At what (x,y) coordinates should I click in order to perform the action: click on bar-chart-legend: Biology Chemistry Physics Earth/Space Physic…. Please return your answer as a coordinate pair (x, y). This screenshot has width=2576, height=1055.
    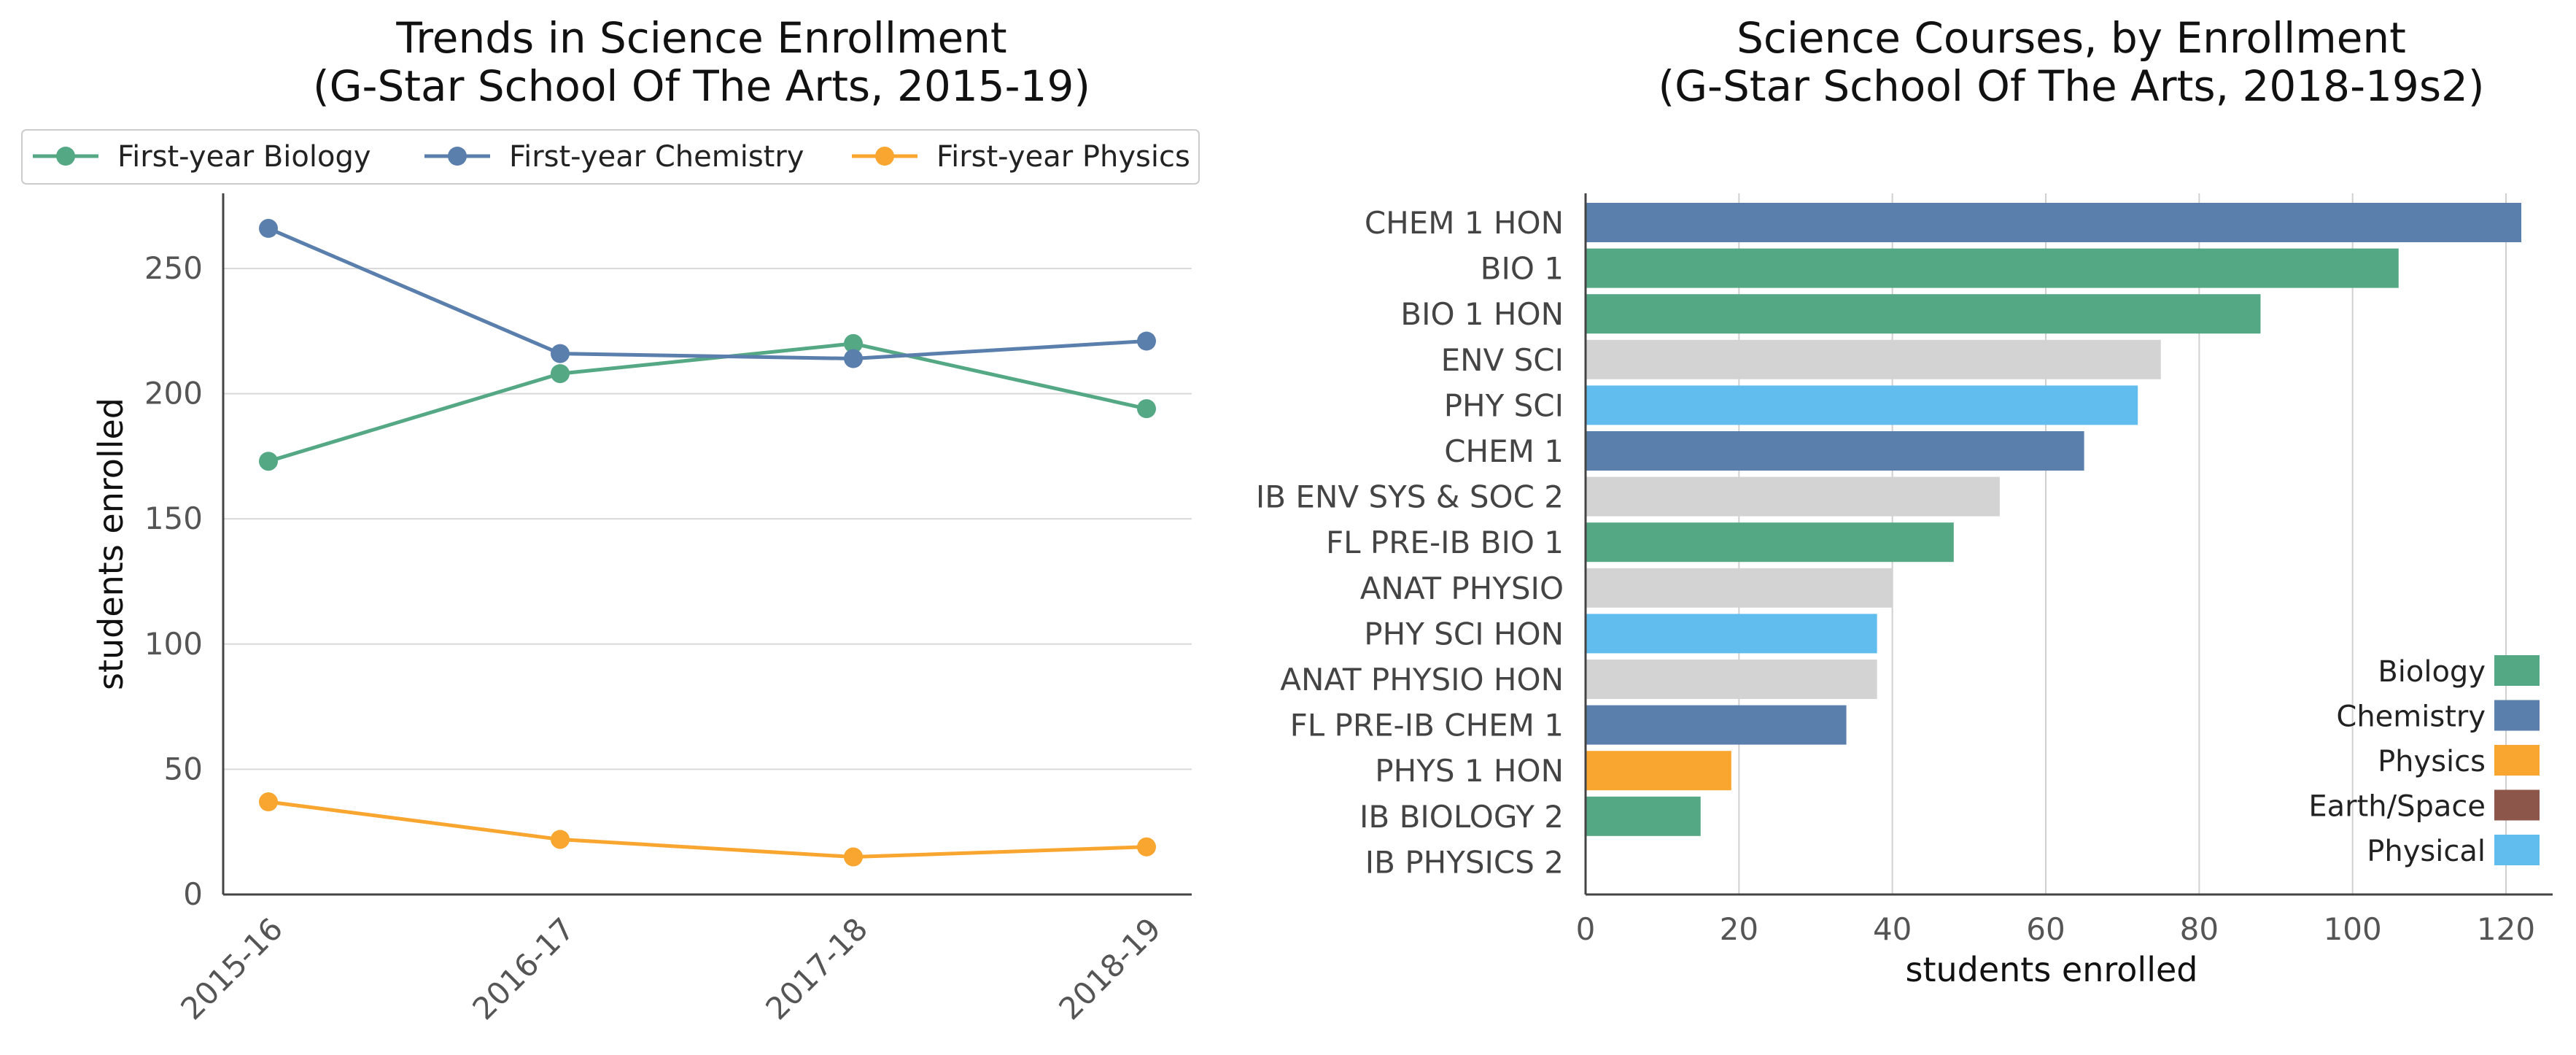
    Looking at the image, I should click on (2424, 761).